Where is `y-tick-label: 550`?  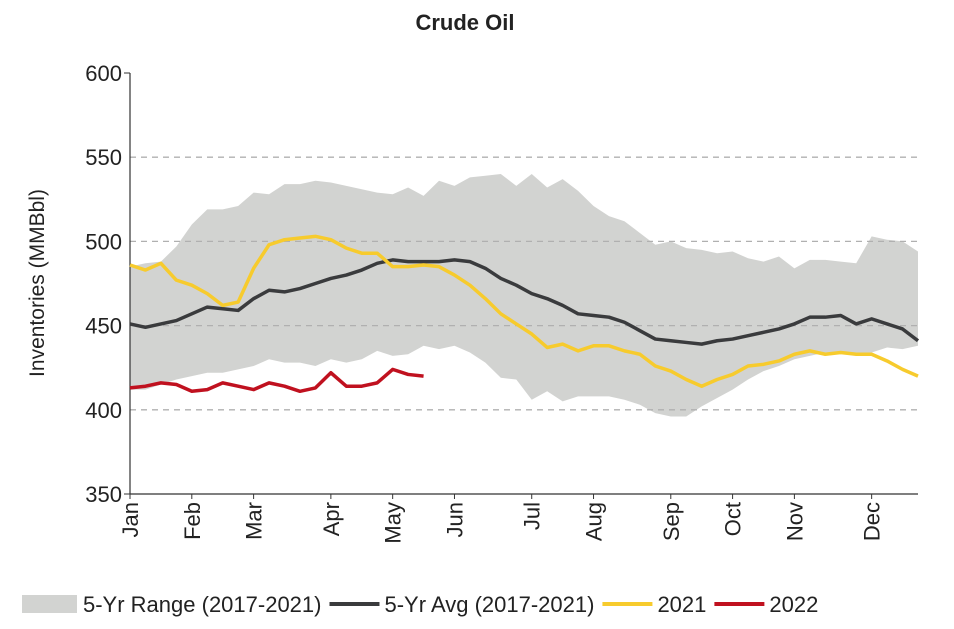 y-tick-label: 550 is located at coordinates (103, 157).